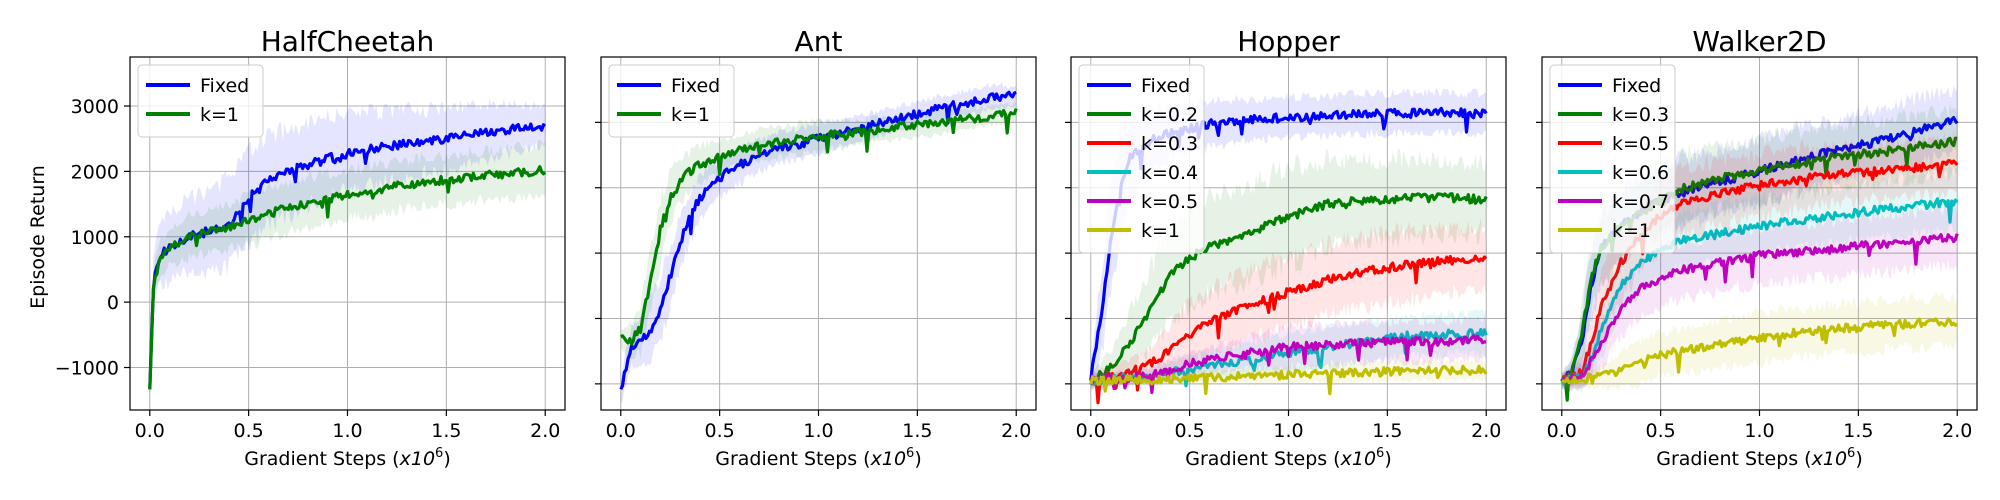  What do you see at coordinates (113, 303) in the screenshot?
I see `y-tick-label: 0` at bounding box center [113, 303].